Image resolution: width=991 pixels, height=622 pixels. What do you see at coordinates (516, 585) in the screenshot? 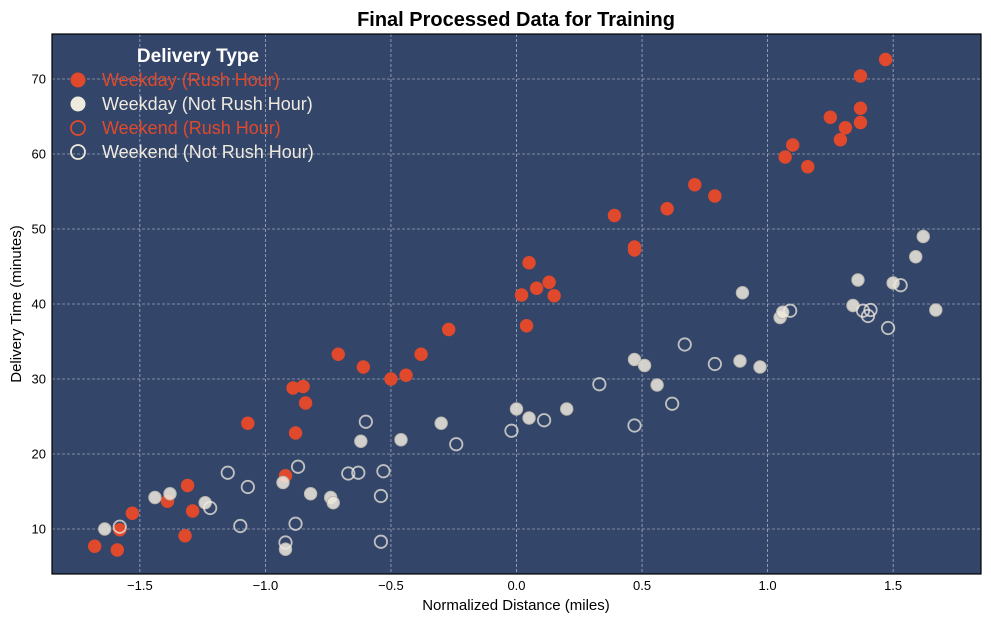
I see `x-tick-label: 0.0` at bounding box center [516, 585].